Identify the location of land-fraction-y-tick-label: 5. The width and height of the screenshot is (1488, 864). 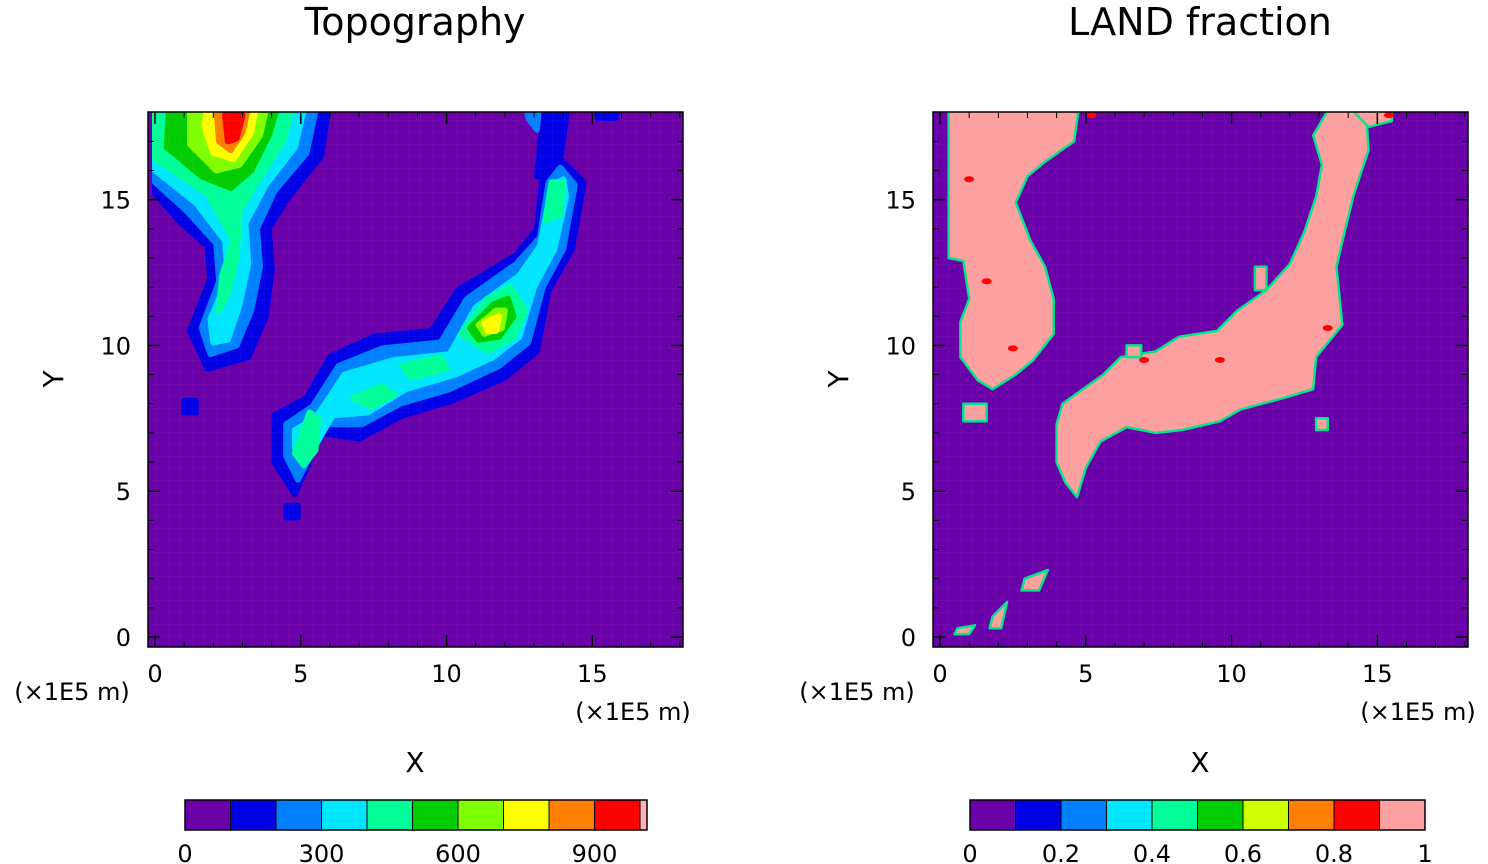
(908, 492).